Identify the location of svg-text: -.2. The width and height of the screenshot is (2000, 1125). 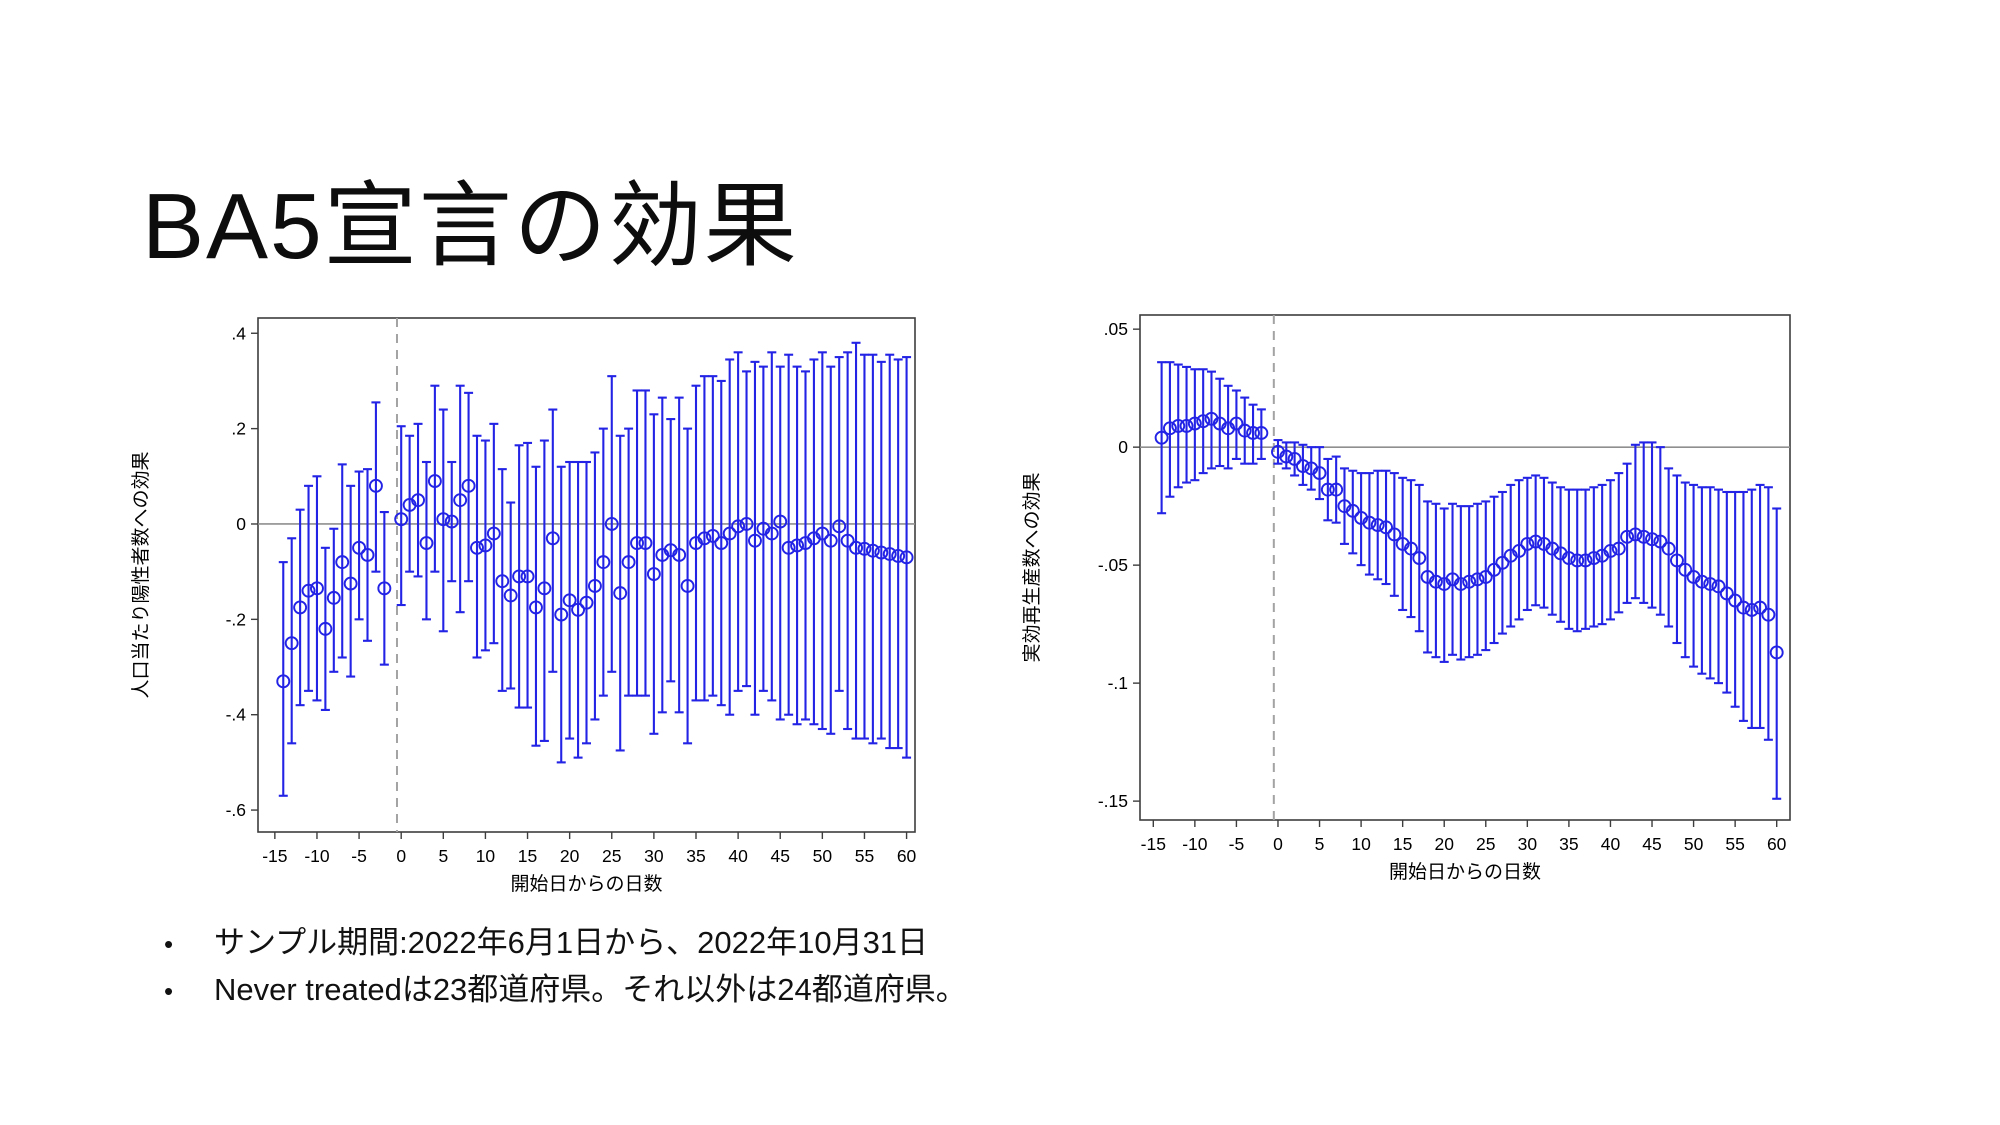
(236, 619).